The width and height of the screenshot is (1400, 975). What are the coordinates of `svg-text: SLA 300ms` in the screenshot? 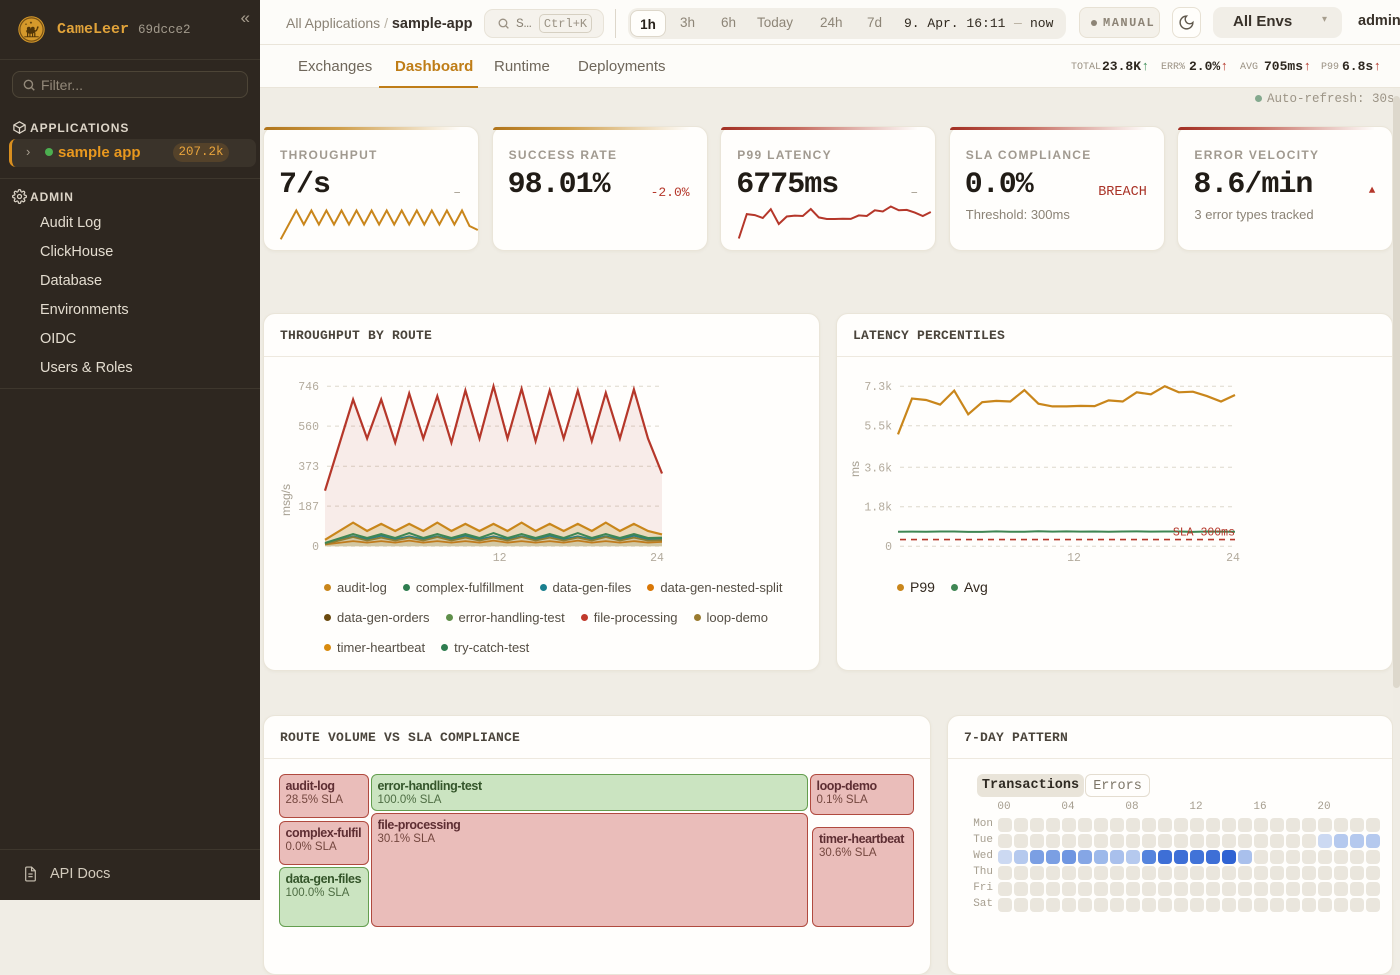 It's located at (1204, 533).